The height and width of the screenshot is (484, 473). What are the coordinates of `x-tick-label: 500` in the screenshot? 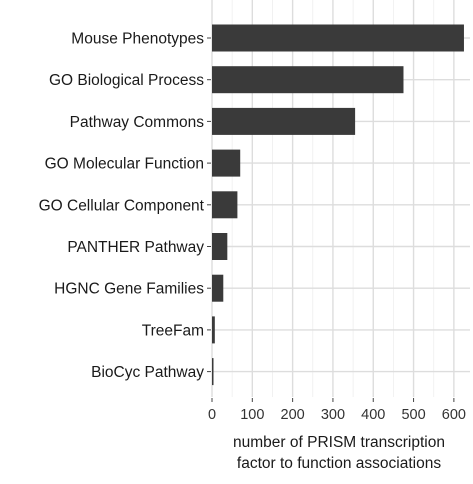 It's located at (413, 415).